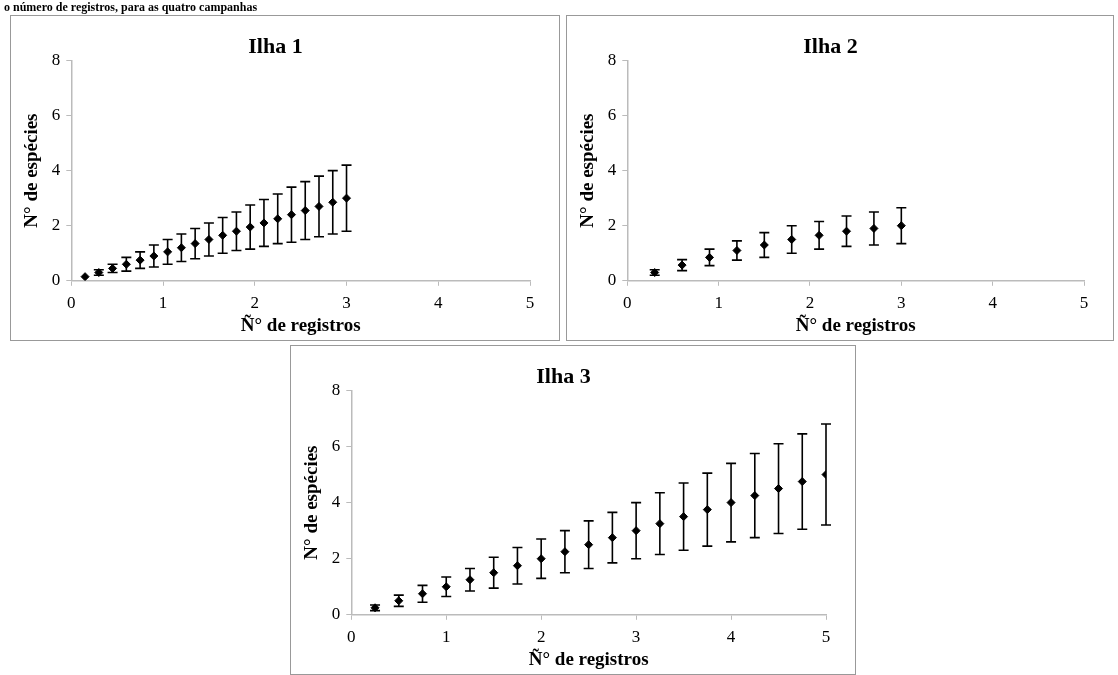  Describe the element at coordinates (830, 45) in the screenshot. I see `chart-title: Ilha 2` at that location.